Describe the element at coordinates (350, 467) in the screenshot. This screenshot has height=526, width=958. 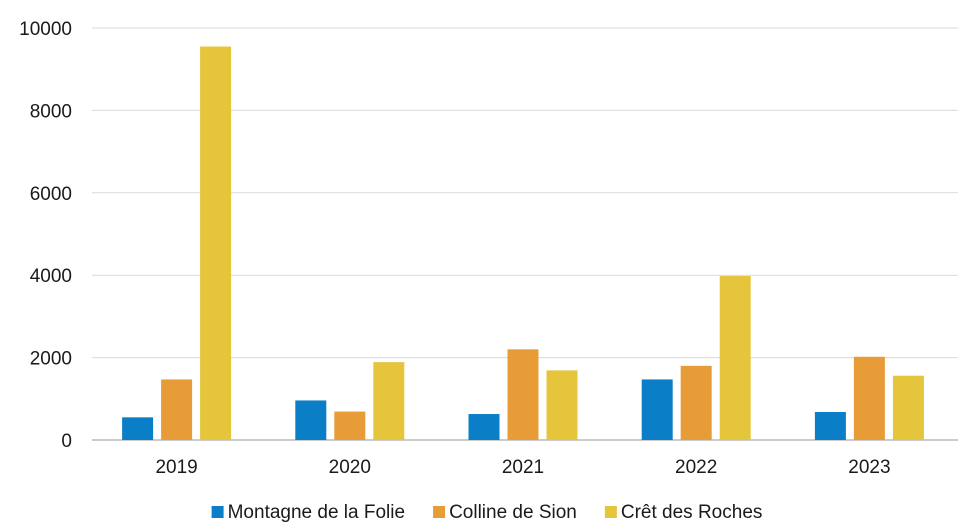
I see `x-tick-label: 2020` at that location.